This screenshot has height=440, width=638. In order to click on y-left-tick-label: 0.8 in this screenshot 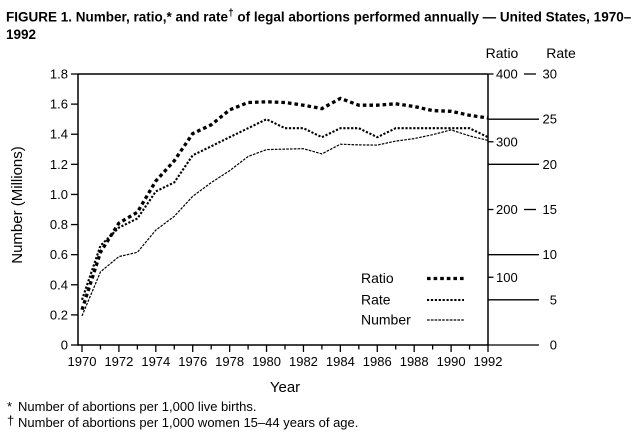, I will do `click(59, 224)`.